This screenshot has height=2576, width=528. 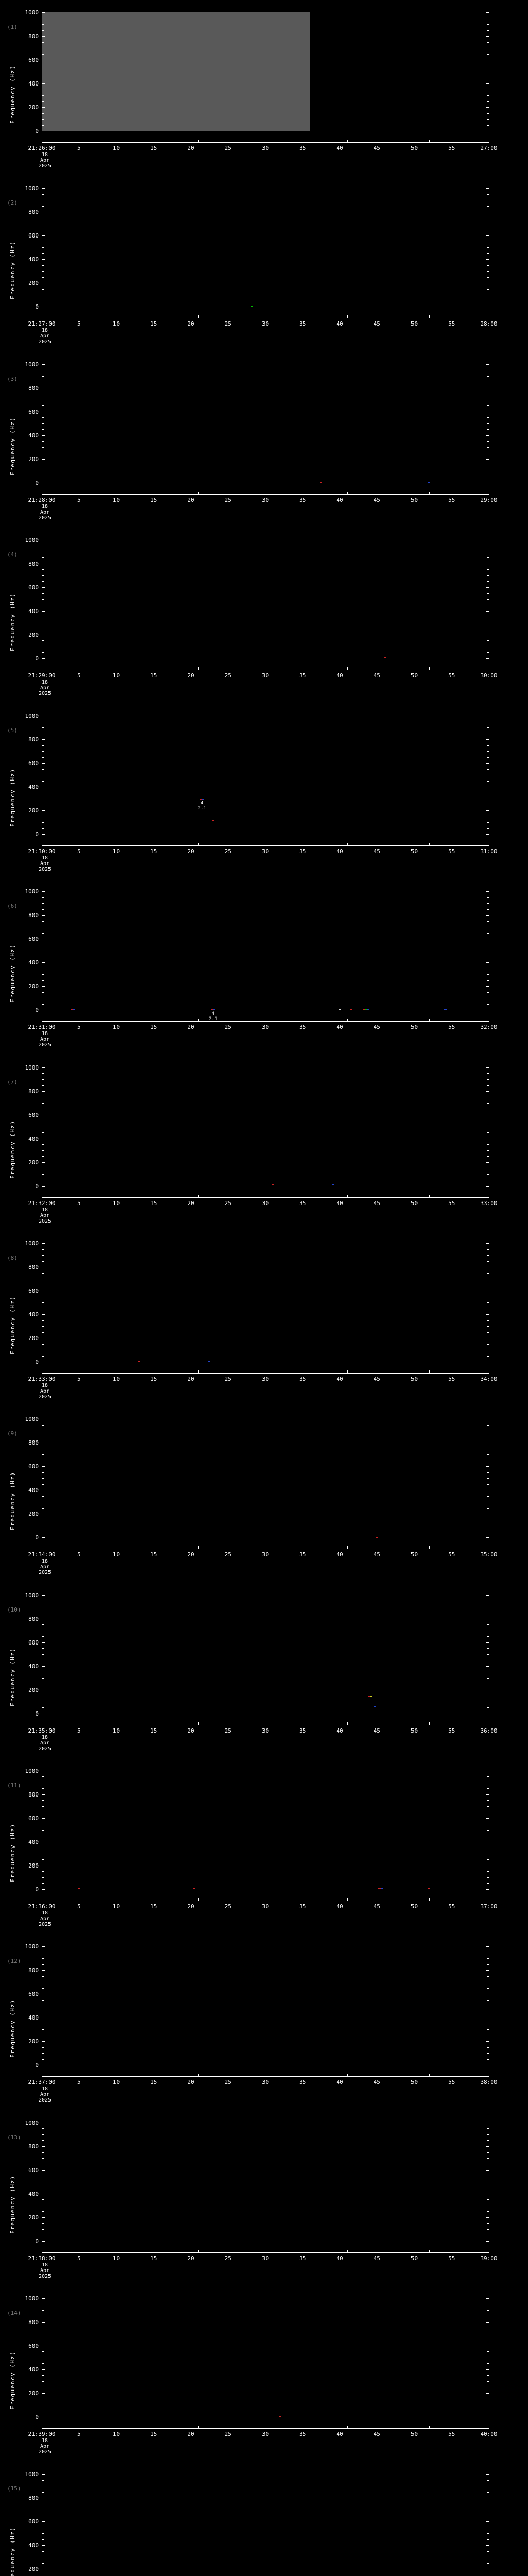 What do you see at coordinates (489, 1379) in the screenshot?
I see `x-tick-label: 34:00` at bounding box center [489, 1379].